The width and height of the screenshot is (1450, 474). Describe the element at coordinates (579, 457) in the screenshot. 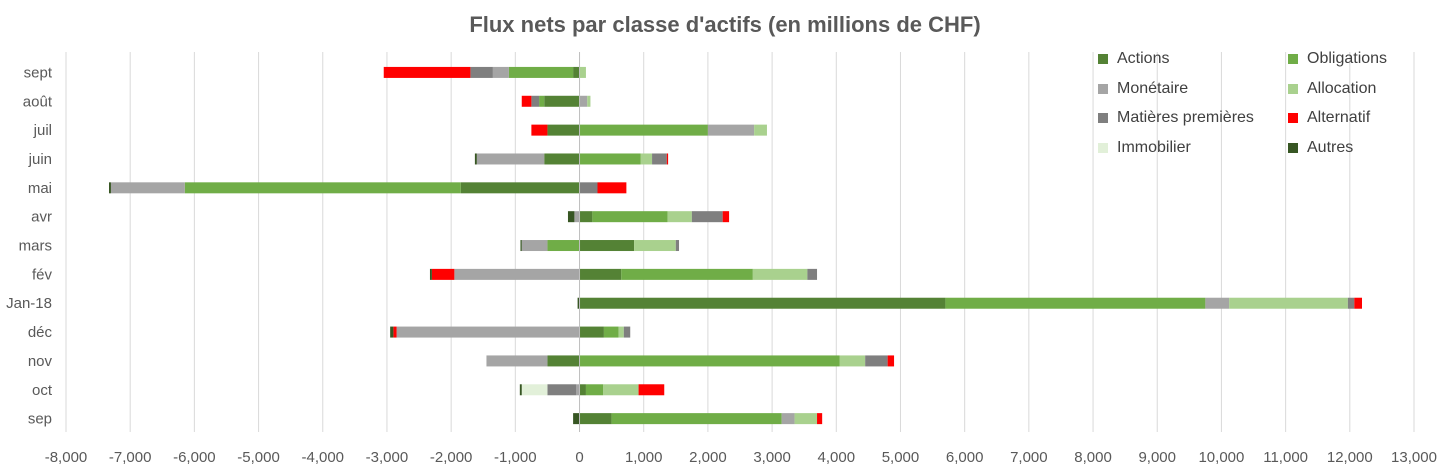

I see `x-tick-label: 0` at that location.